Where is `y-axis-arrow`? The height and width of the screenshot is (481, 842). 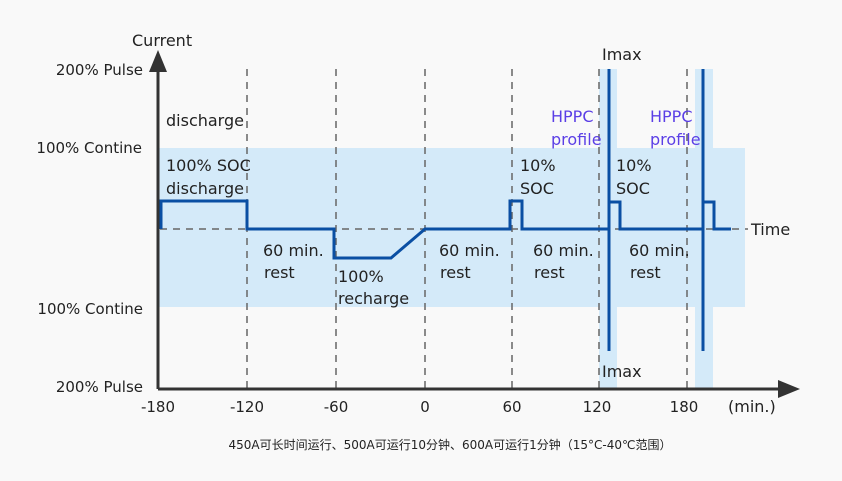
y-axis-arrow is located at coordinates (158, 61).